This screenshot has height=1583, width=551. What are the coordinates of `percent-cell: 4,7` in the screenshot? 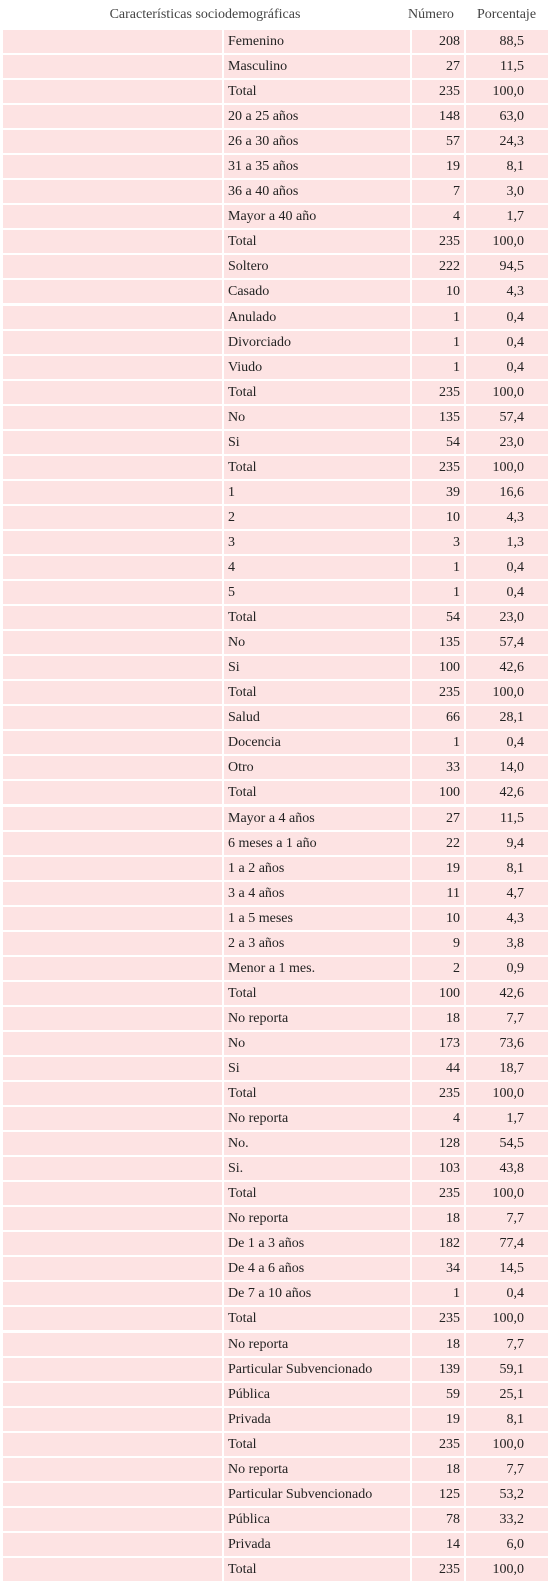 It's located at (507, 893).